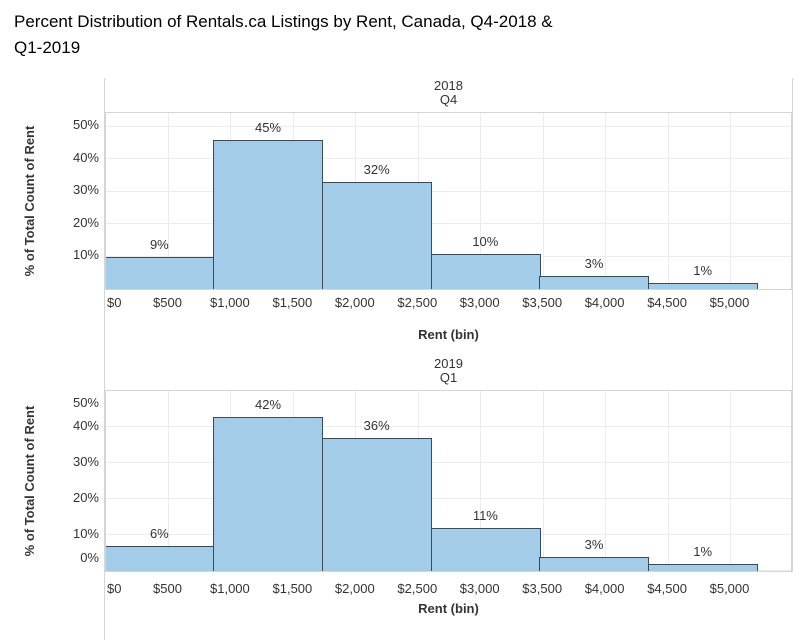 The width and height of the screenshot is (800, 640). Describe the element at coordinates (376, 170) in the screenshot. I see `bar-value-label: 32%` at that location.